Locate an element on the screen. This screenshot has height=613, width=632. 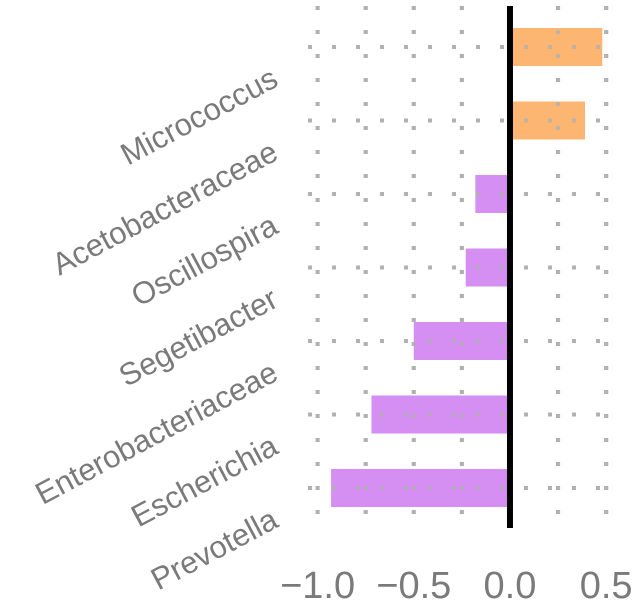
x-tick-labels: −1.0 −0.5 0.0 0.5 is located at coordinates (456, 586).